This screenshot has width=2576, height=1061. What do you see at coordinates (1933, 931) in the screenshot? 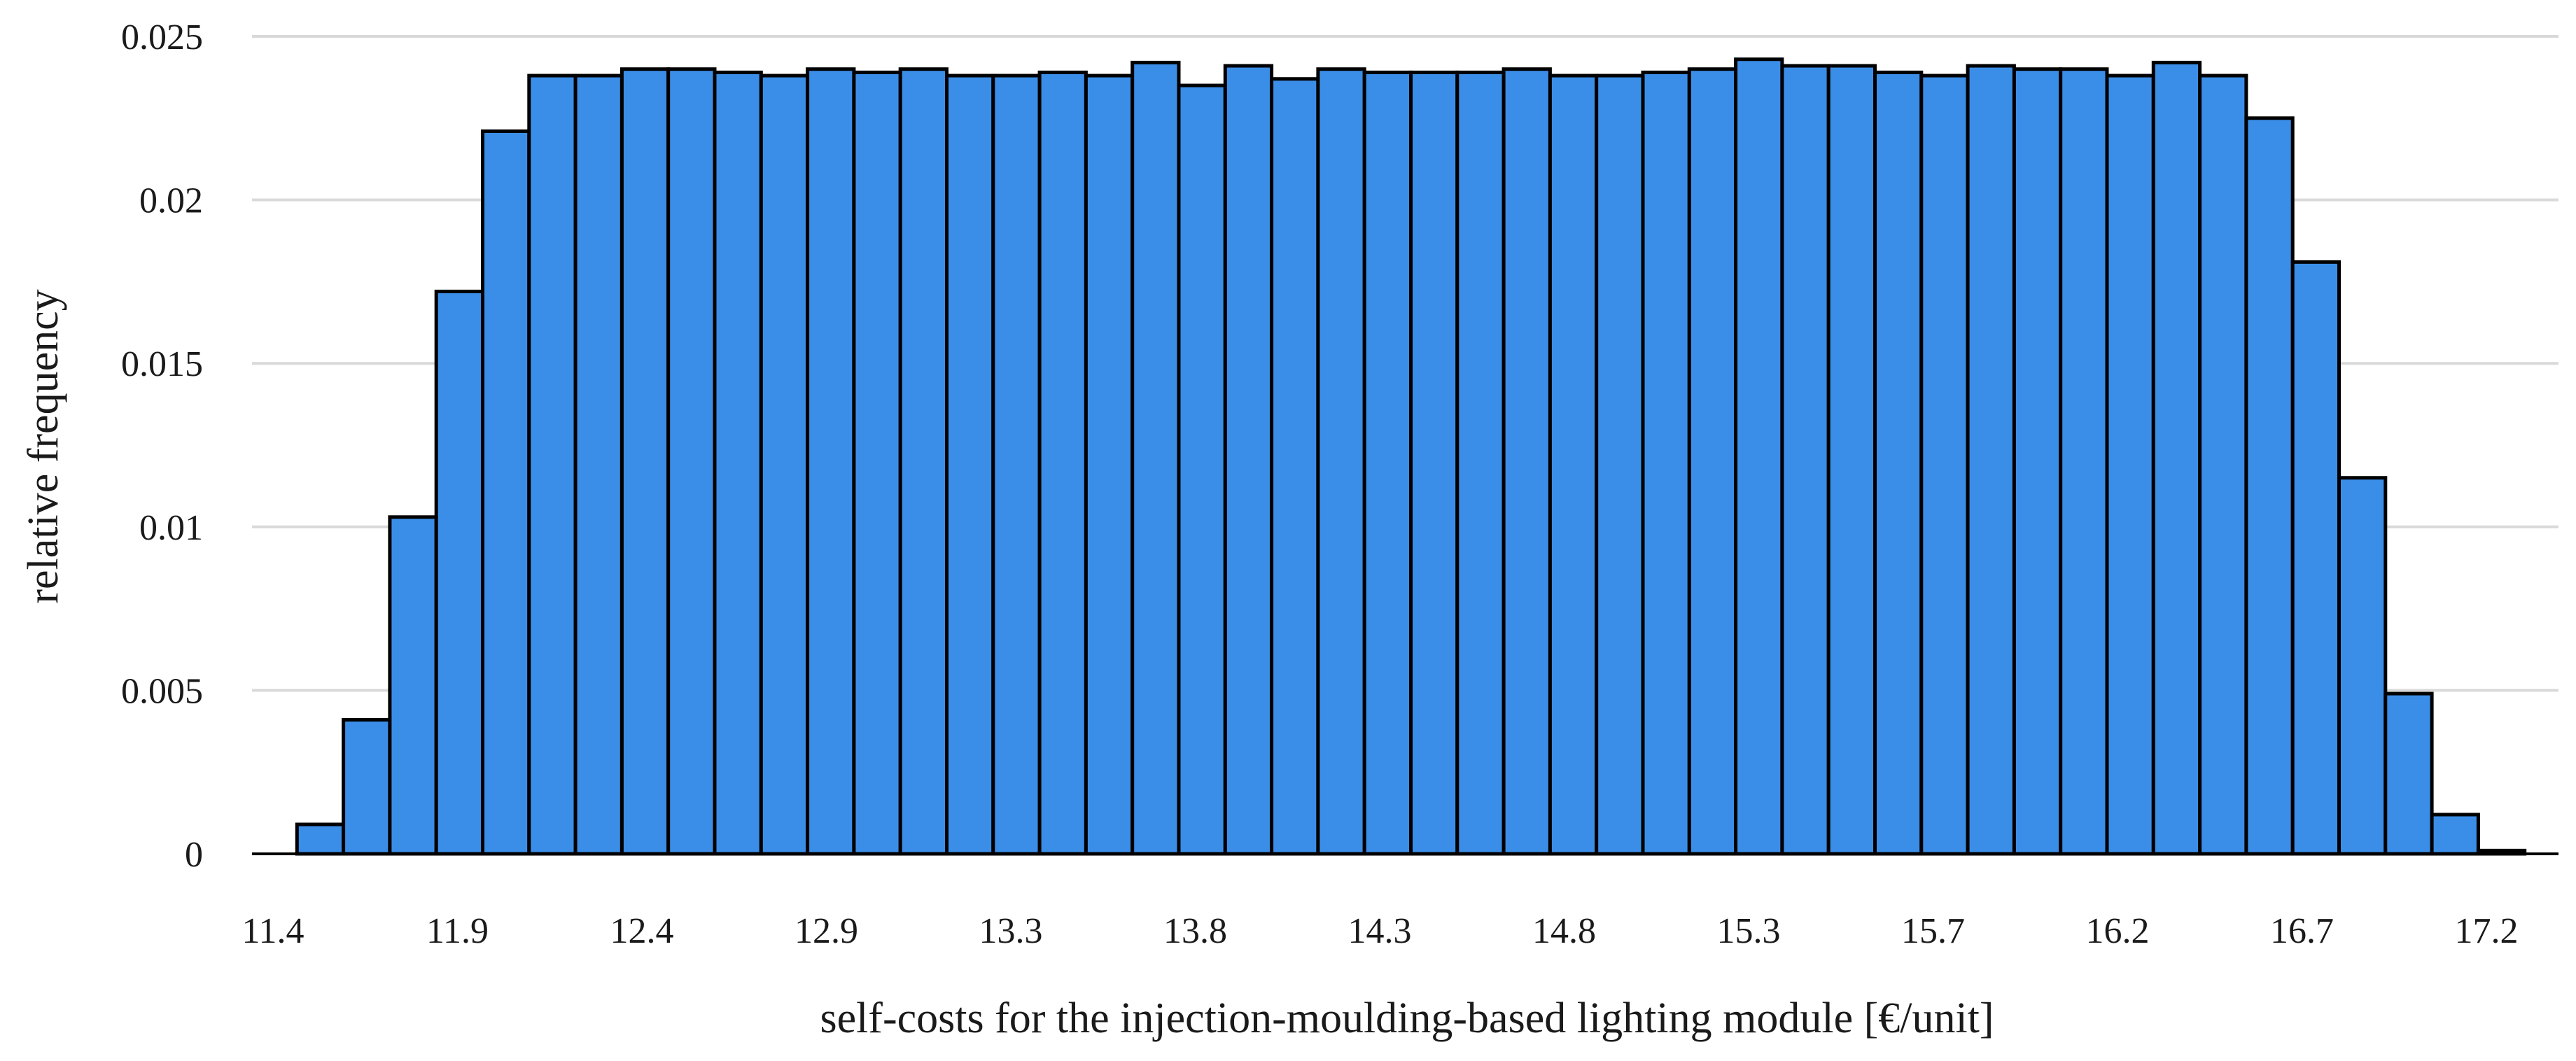
I see `x-tick-label: 15.7` at bounding box center [1933, 931].